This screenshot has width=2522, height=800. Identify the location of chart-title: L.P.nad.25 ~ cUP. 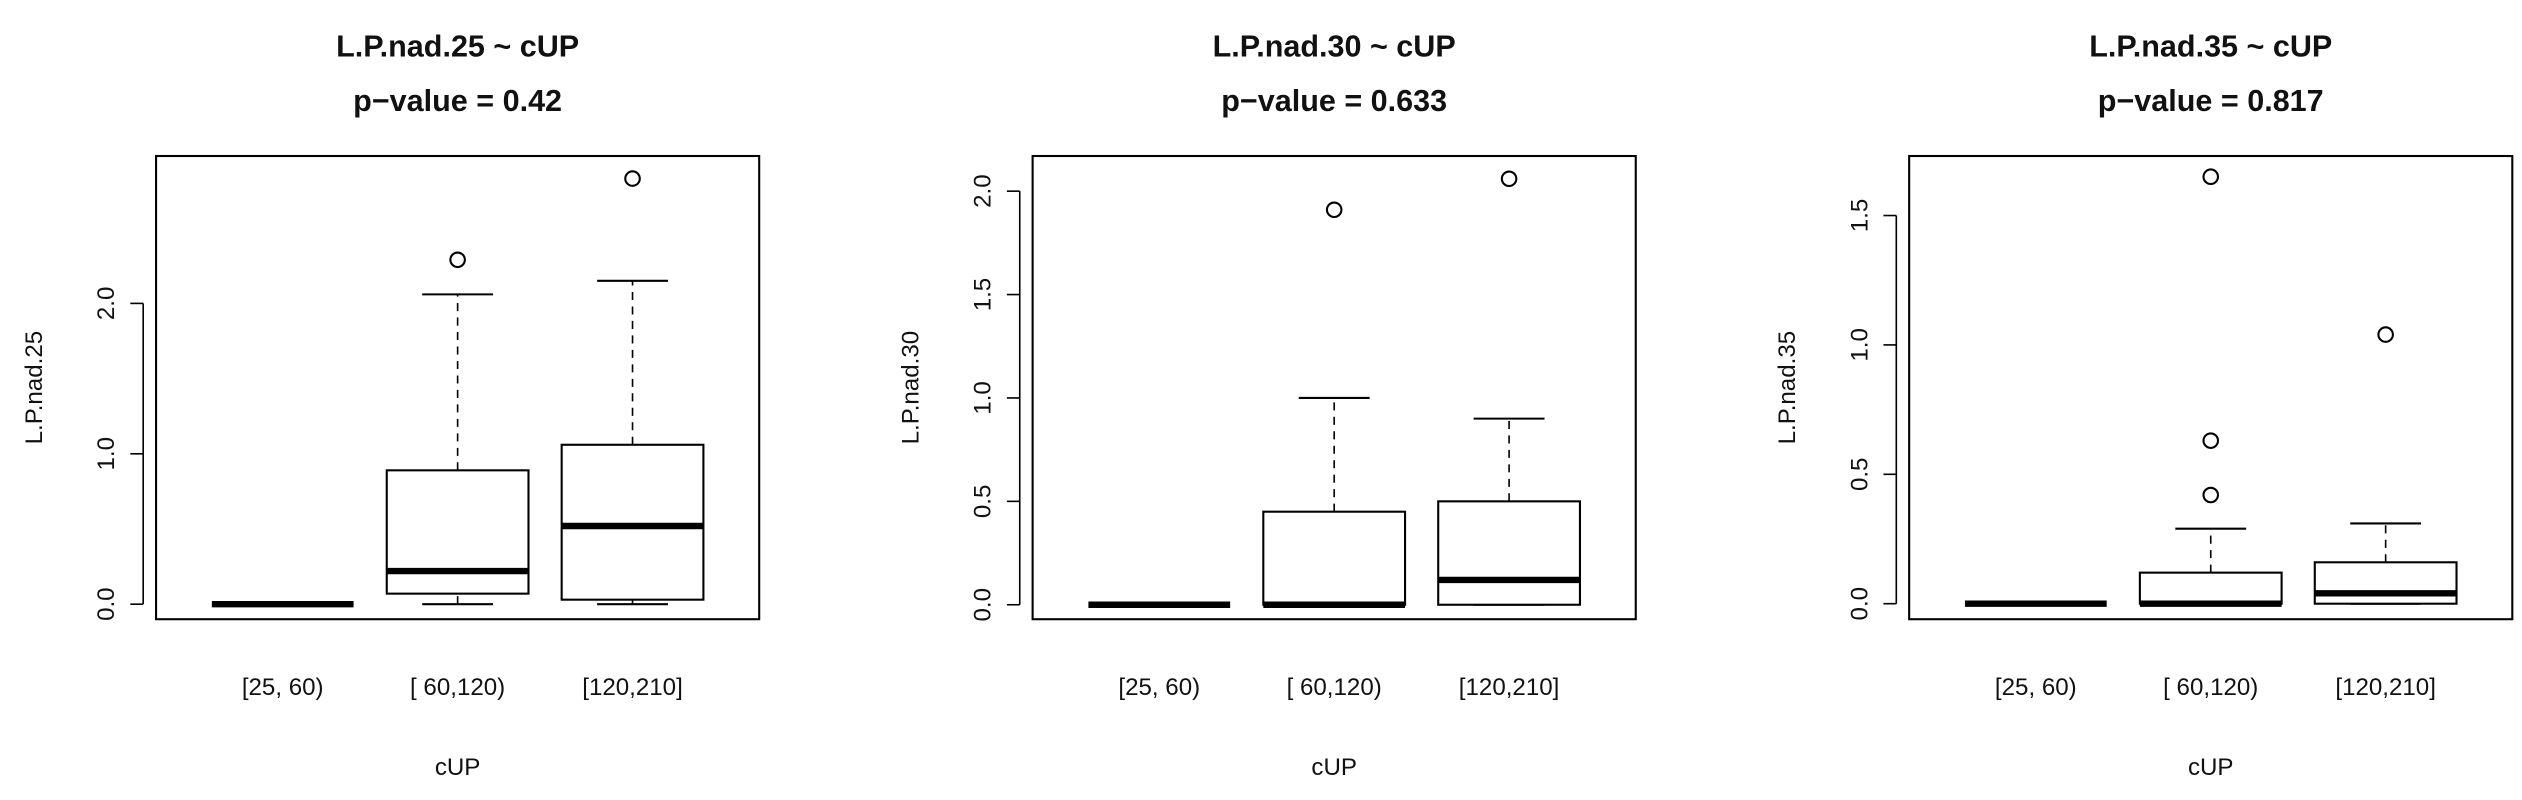
(457, 46).